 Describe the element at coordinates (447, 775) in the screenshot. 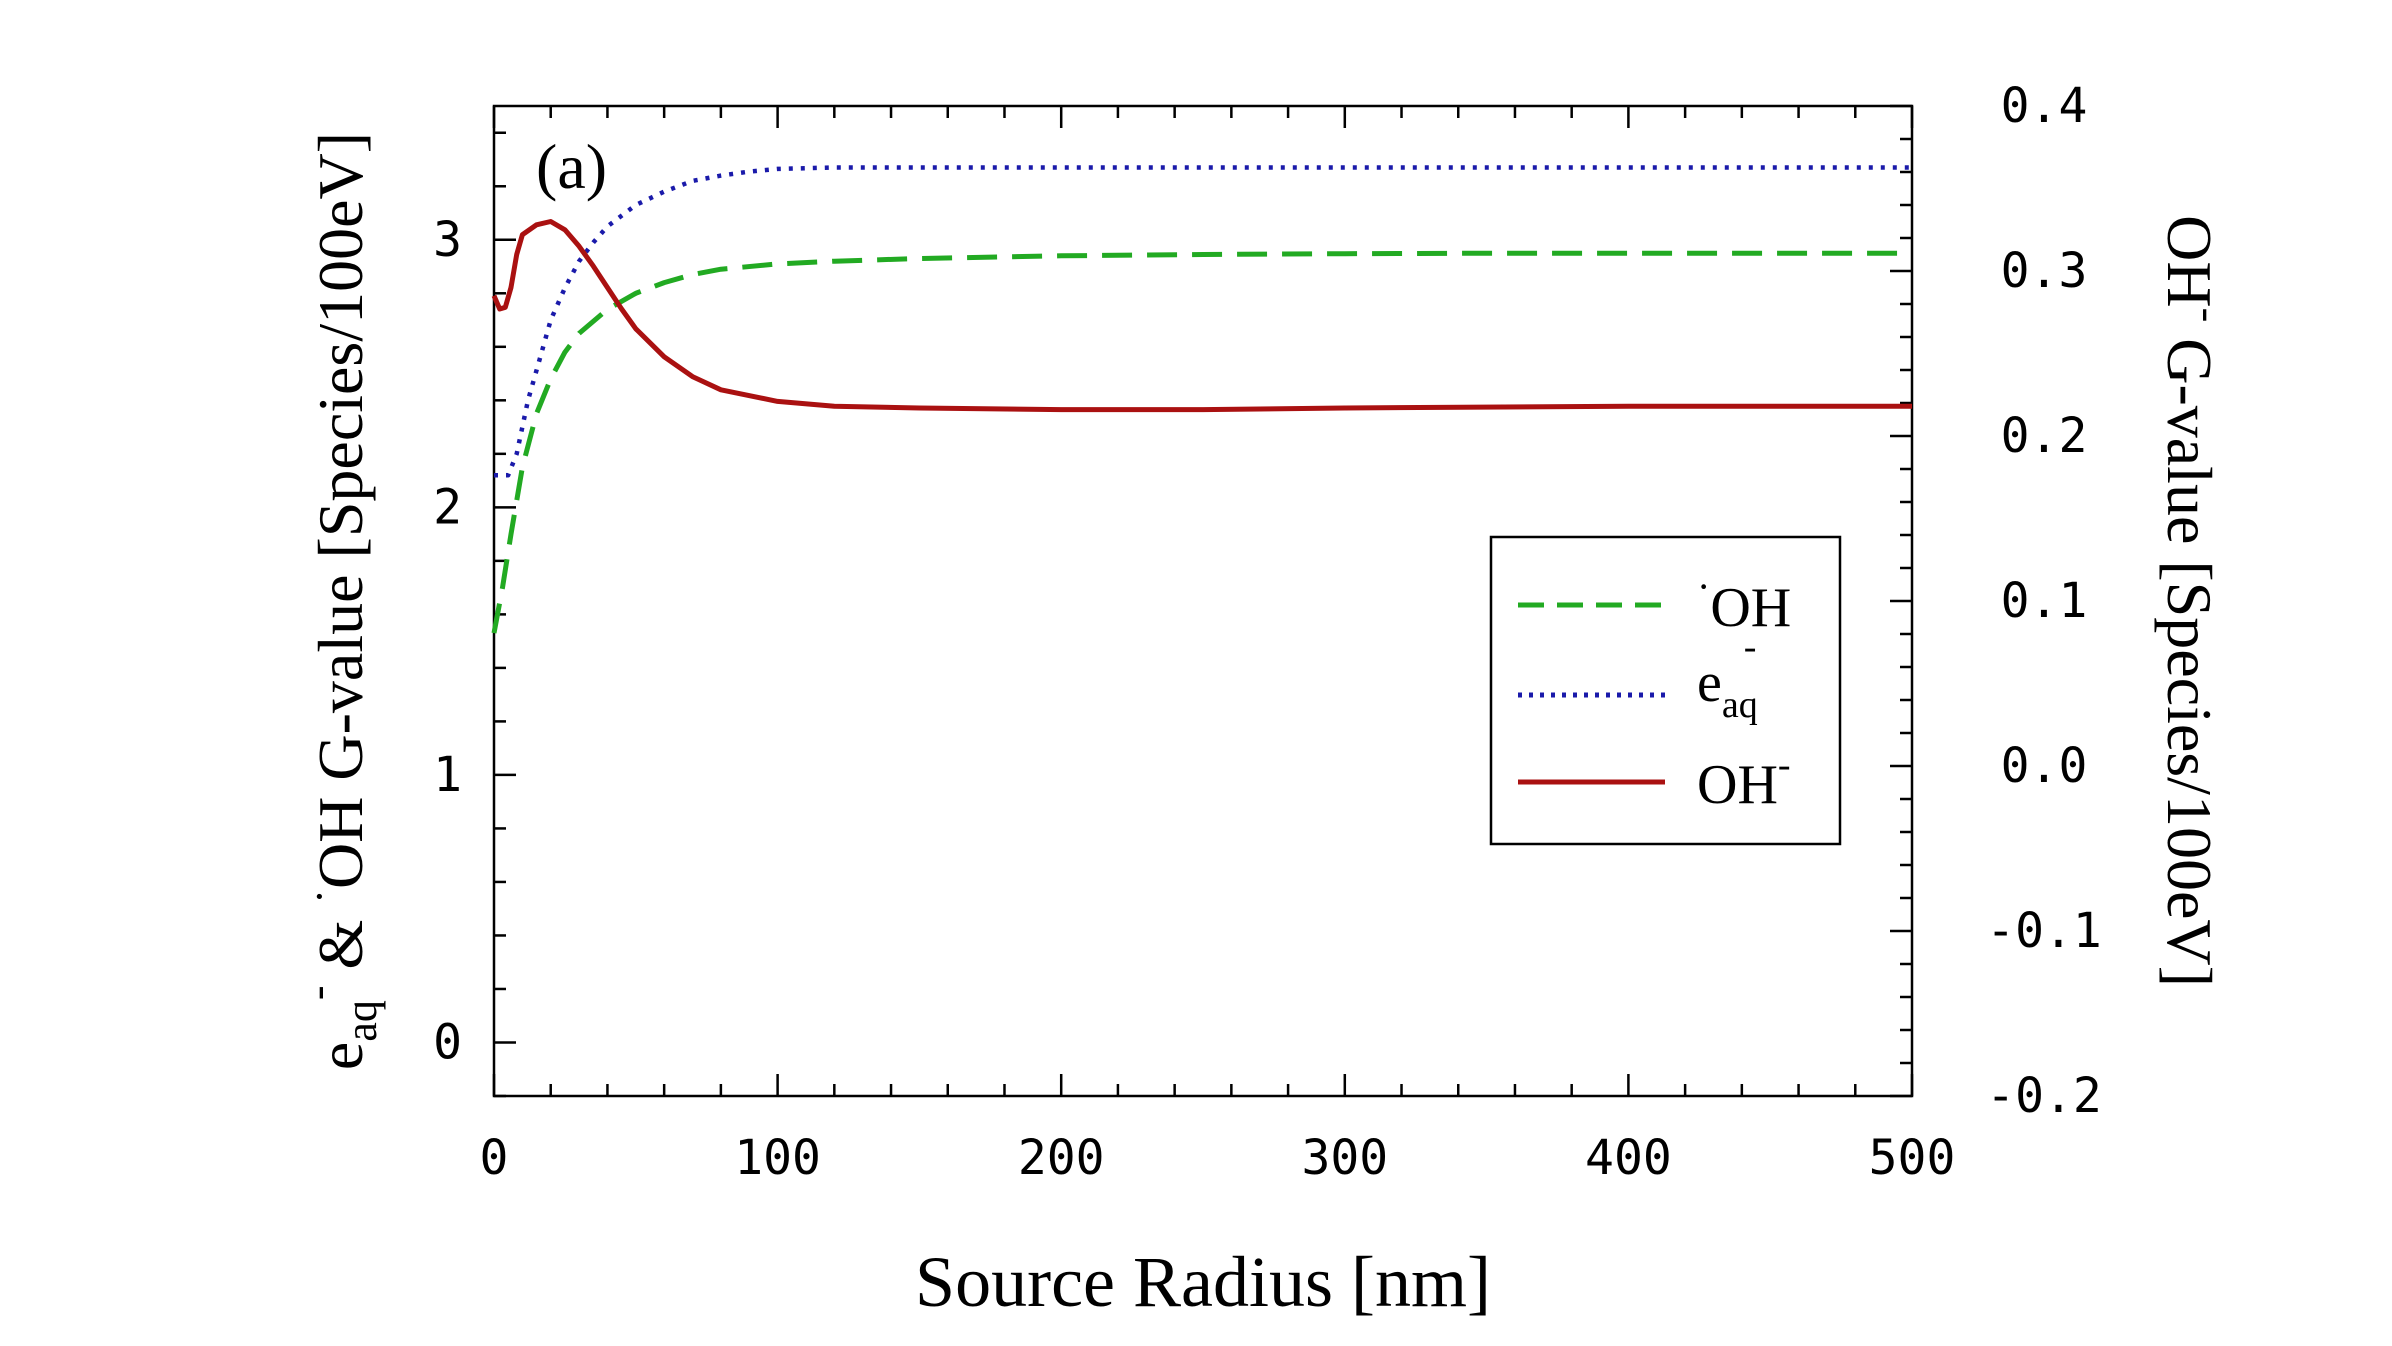

I see `y-left-tick-label: 1` at that location.